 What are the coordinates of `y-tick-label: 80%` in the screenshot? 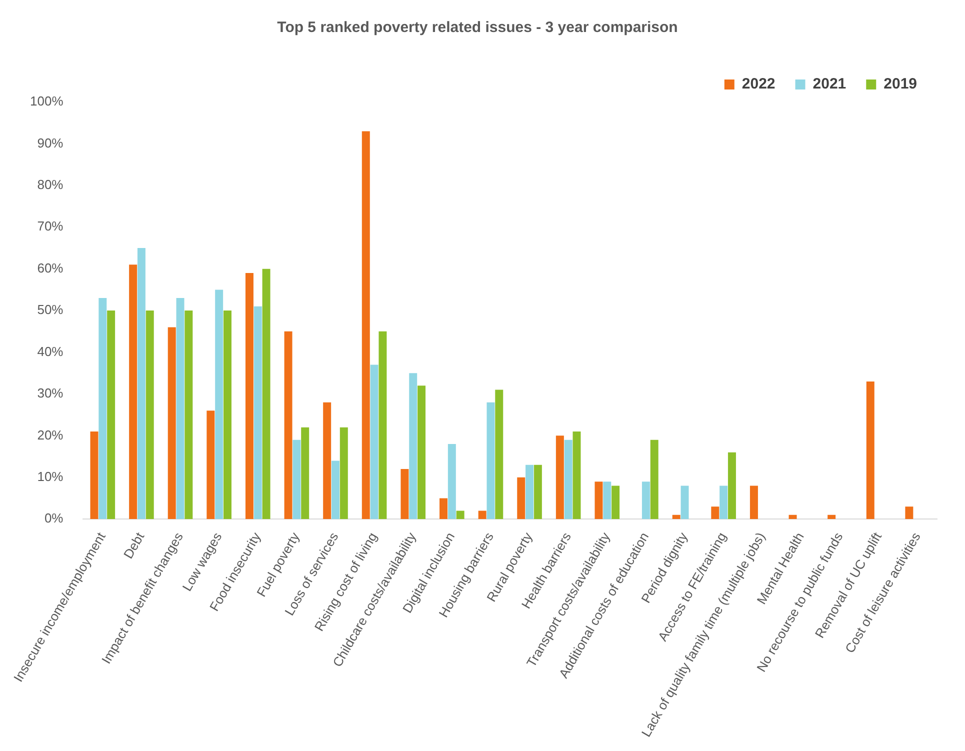 It's located at (50, 184).